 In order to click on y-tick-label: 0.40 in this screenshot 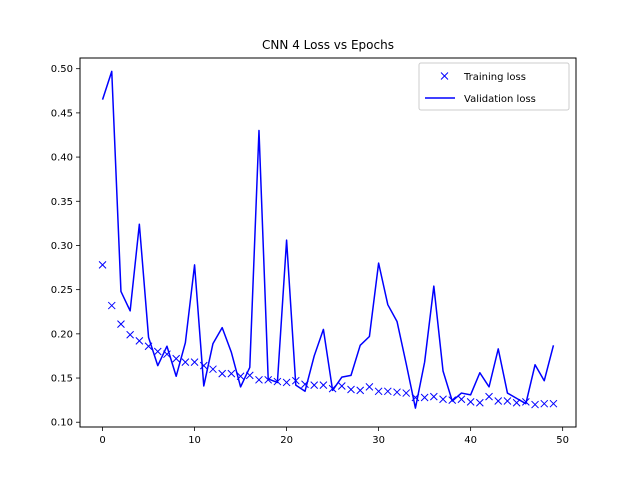, I will do `click(62, 158)`.